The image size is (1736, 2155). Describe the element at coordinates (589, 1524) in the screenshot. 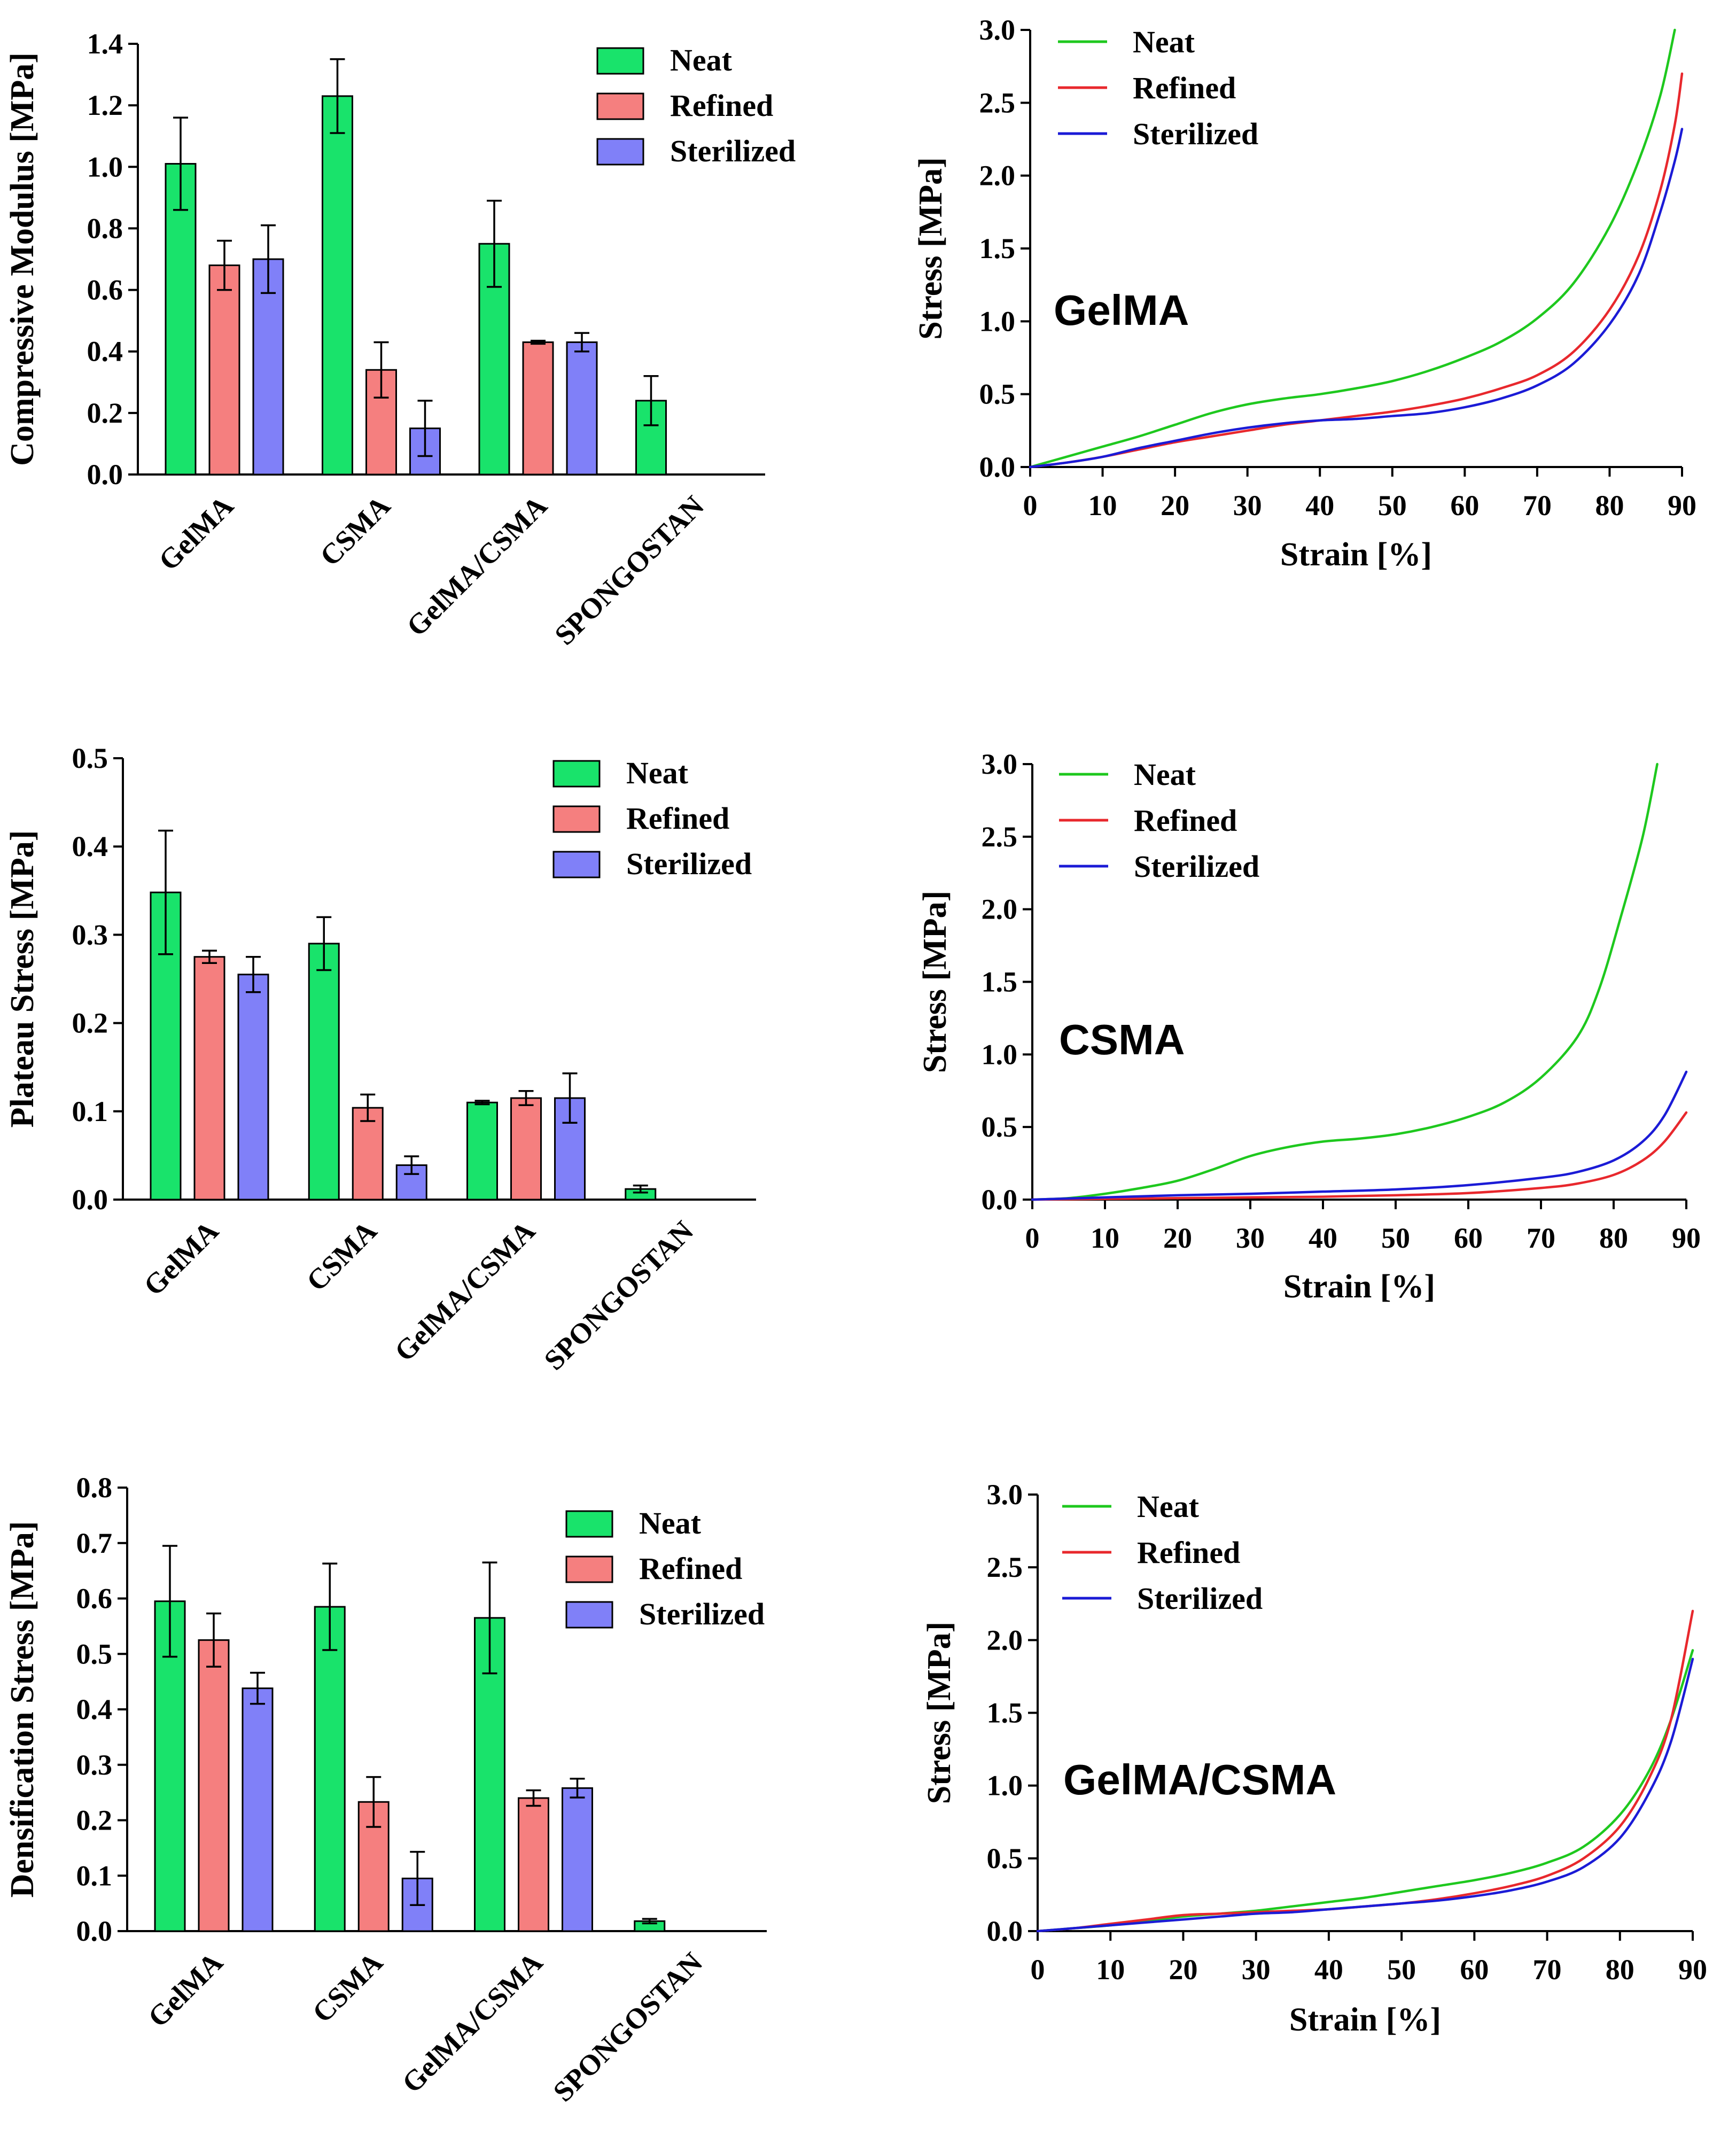

I see `legend-swatch-neat` at that location.